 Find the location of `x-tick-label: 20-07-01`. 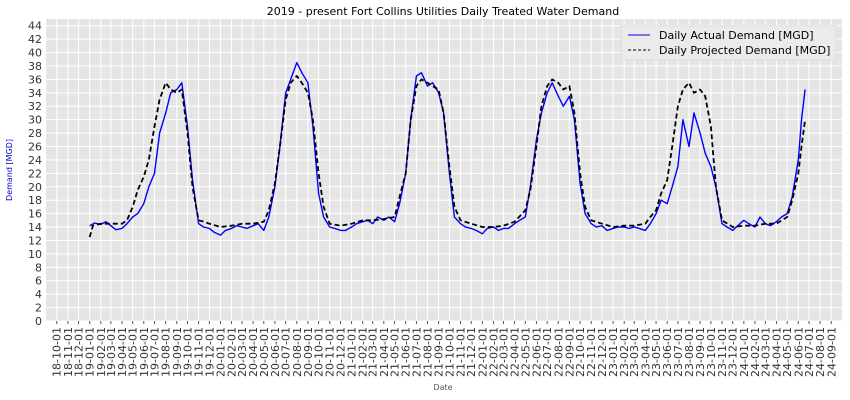

x-tick-label: 20-07-01 is located at coordinates (286, 352).